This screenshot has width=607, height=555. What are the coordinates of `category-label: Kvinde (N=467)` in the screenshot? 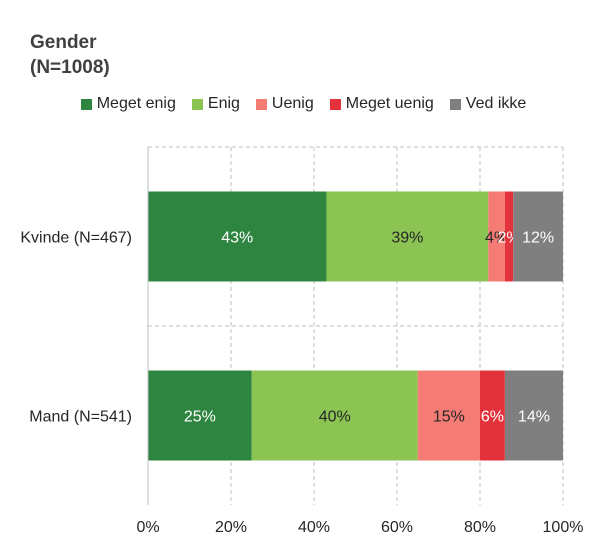 It's located at (76, 238).